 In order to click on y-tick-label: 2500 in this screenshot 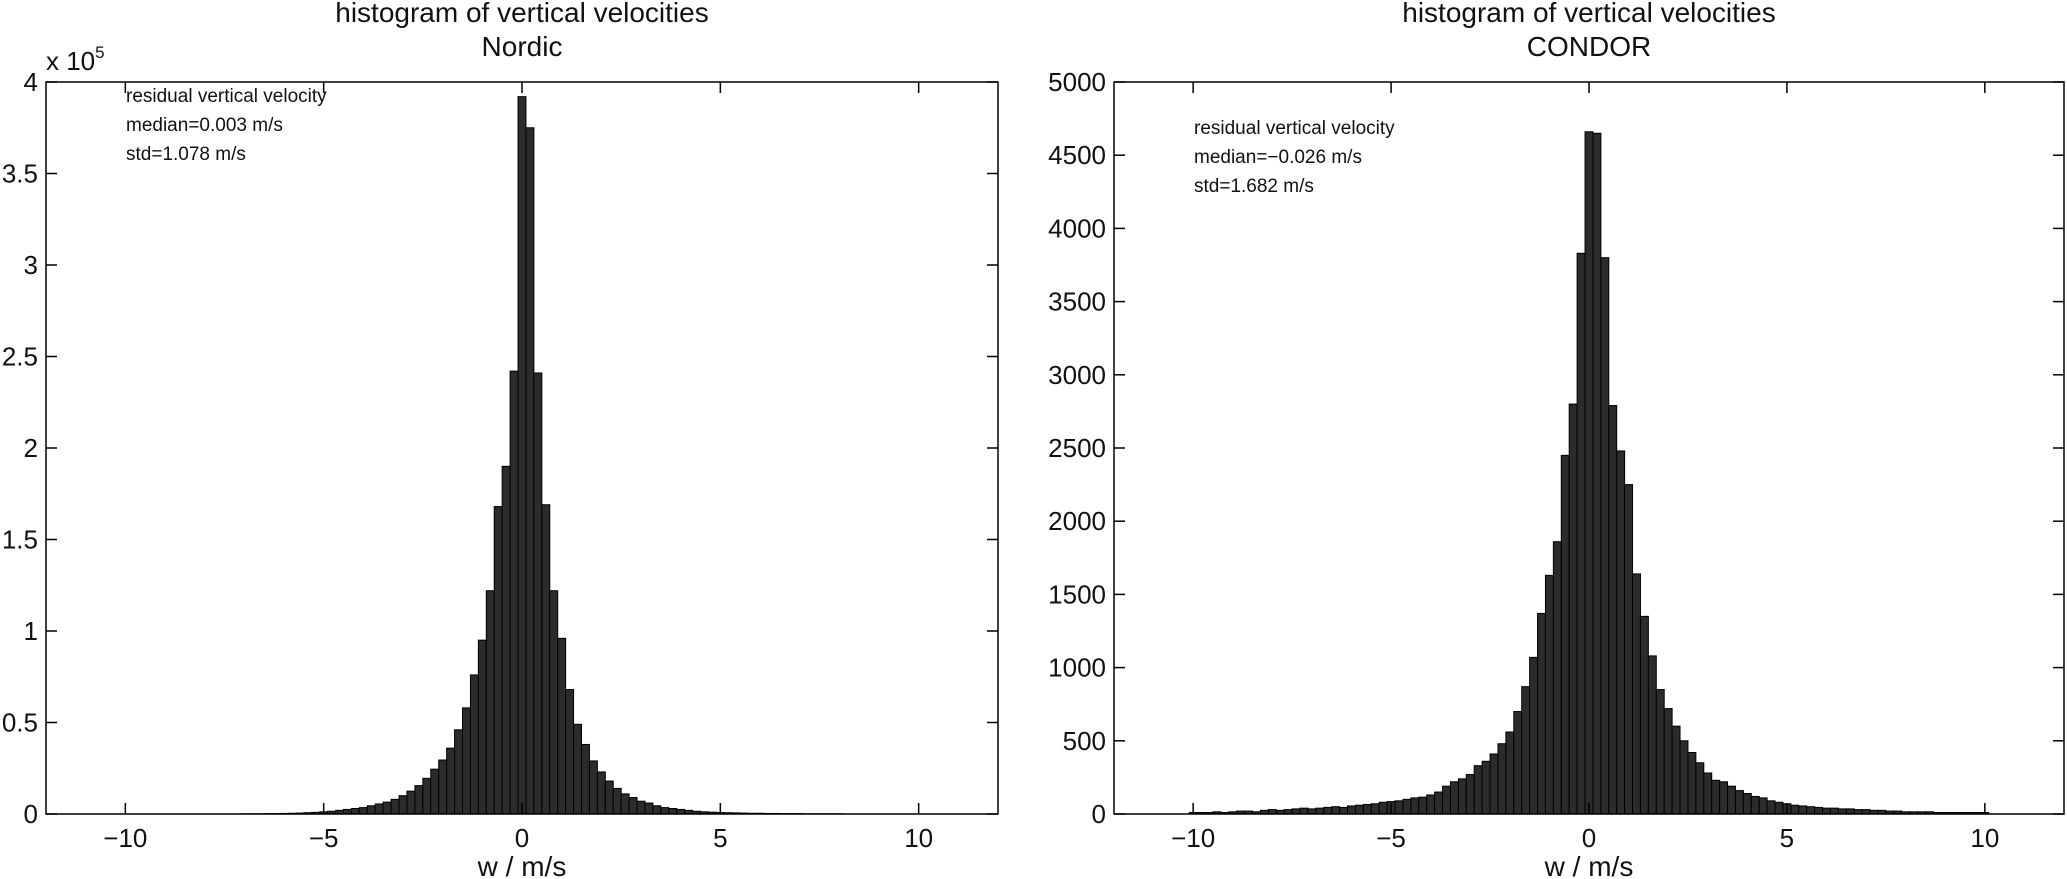, I will do `click(1077, 448)`.